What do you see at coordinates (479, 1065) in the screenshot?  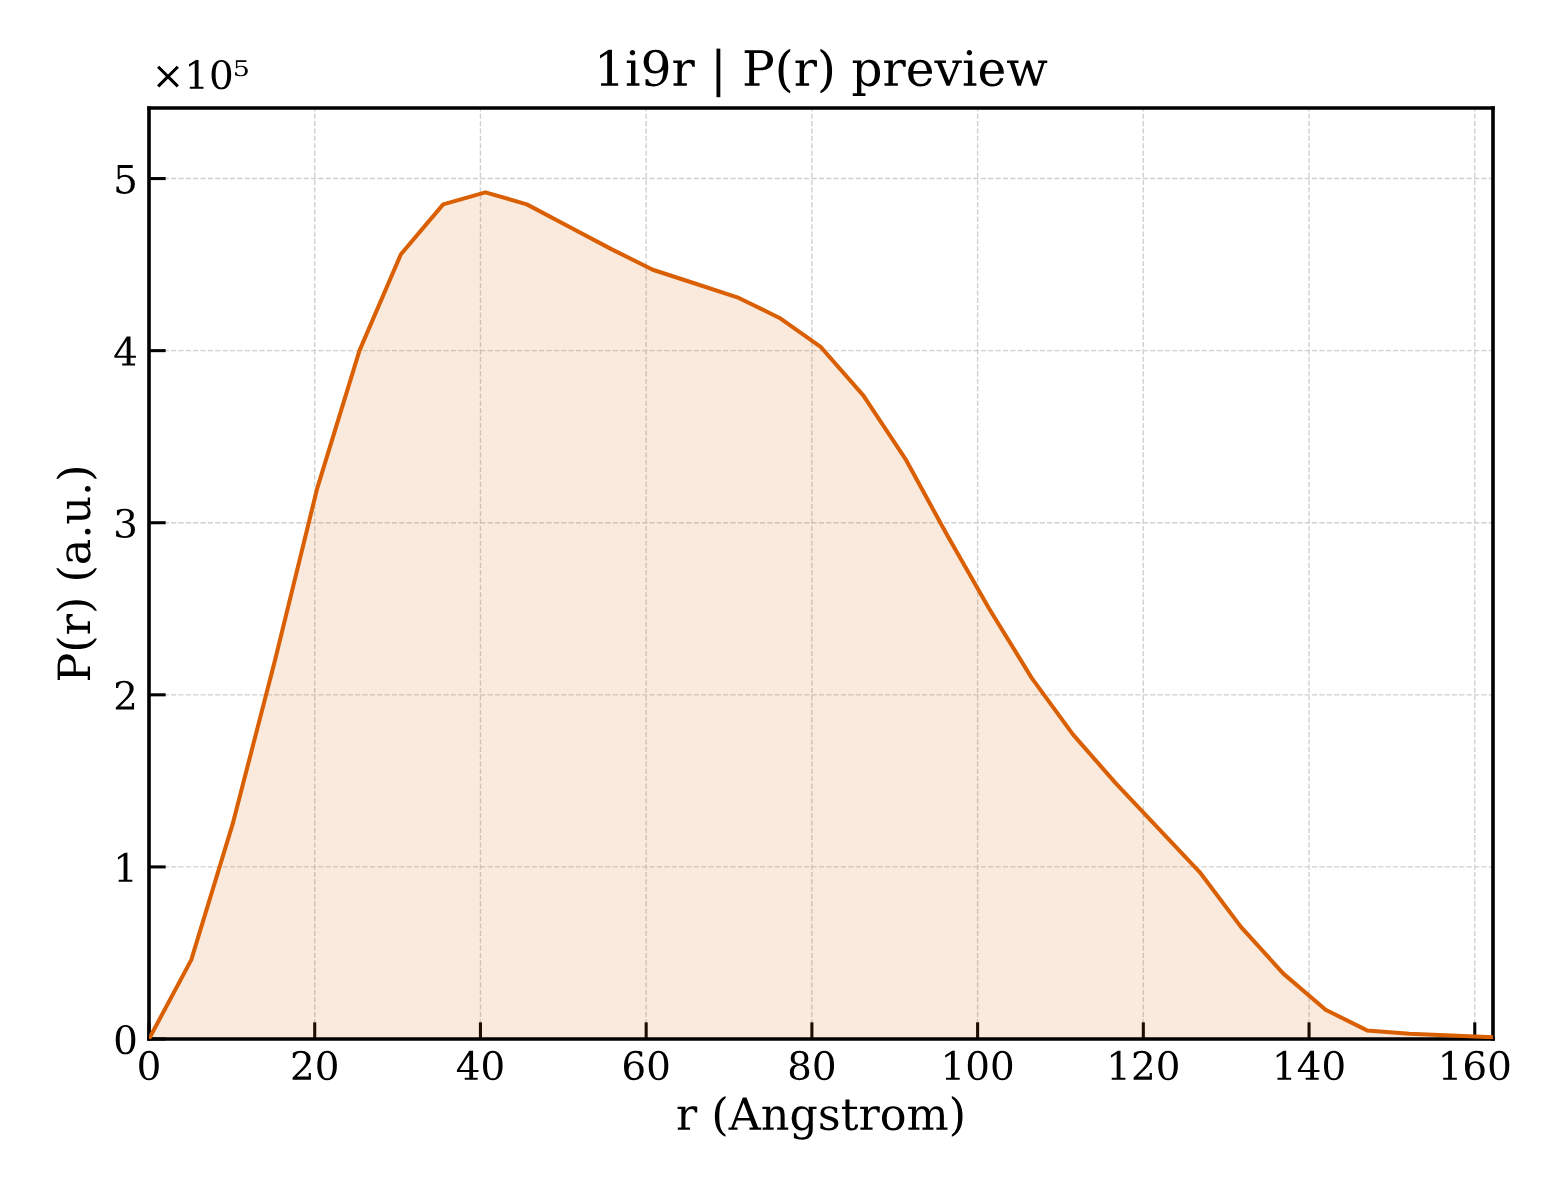 I see `x-tick-label: 40` at bounding box center [479, 1065].